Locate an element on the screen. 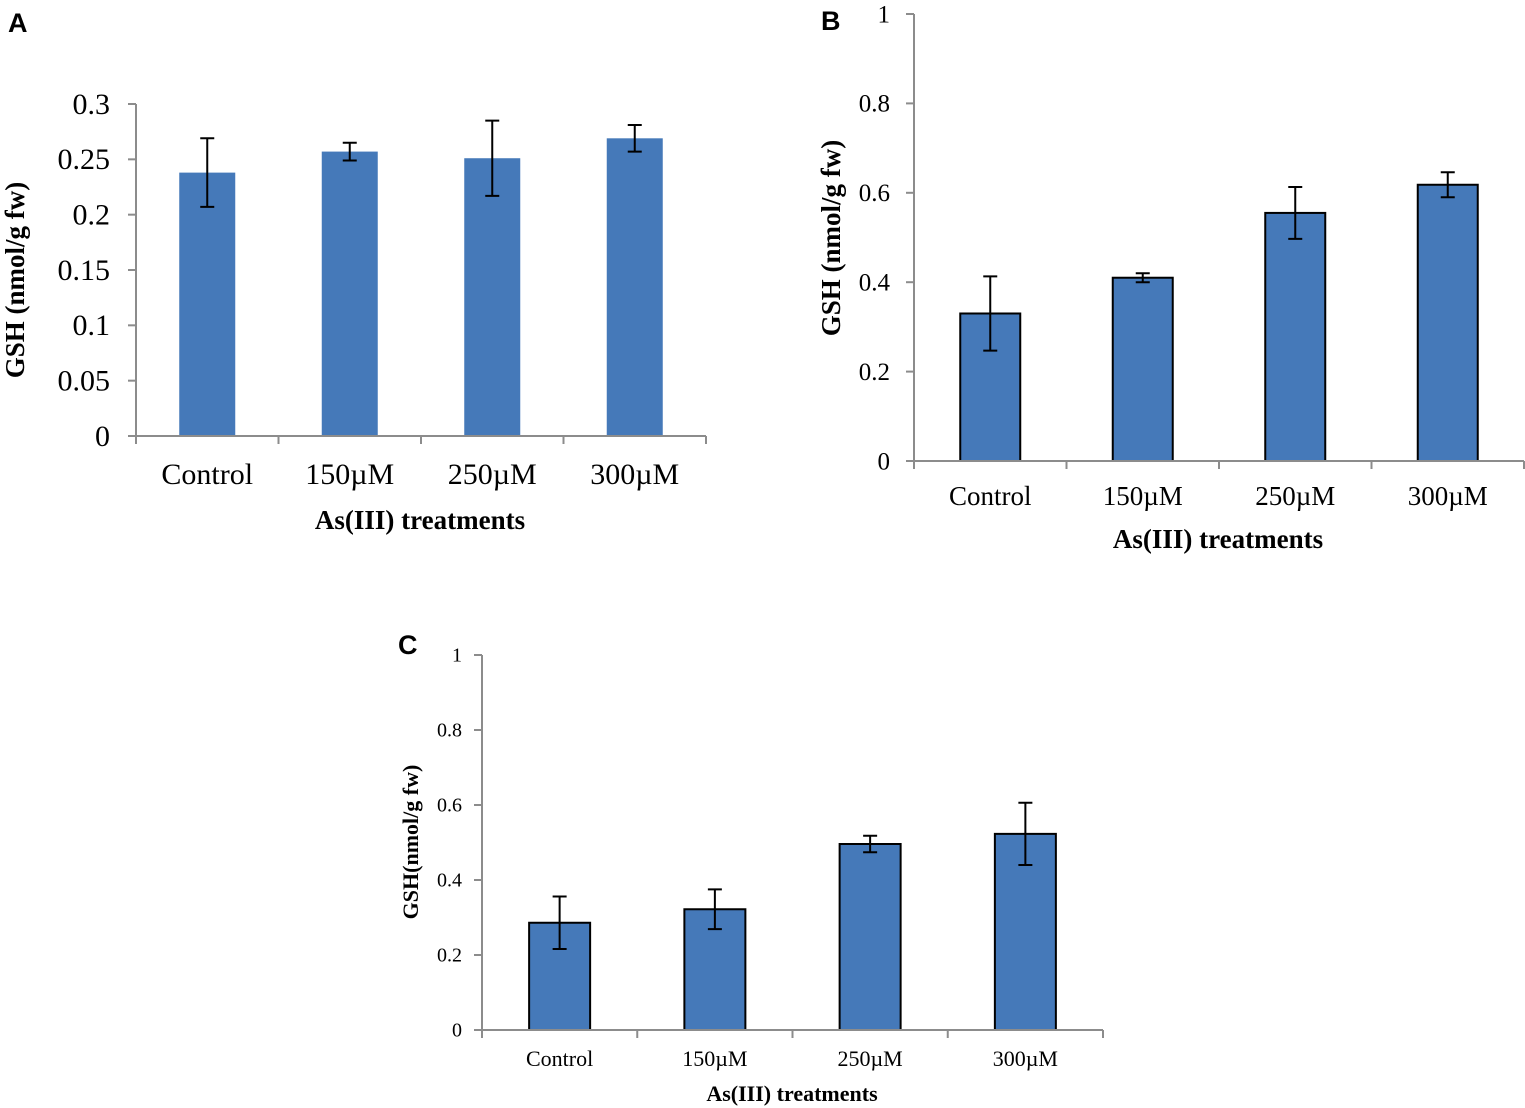 The image size is (1525, 1108). y-tick-label-b: 0.6 is located at coordinates (874, 193).